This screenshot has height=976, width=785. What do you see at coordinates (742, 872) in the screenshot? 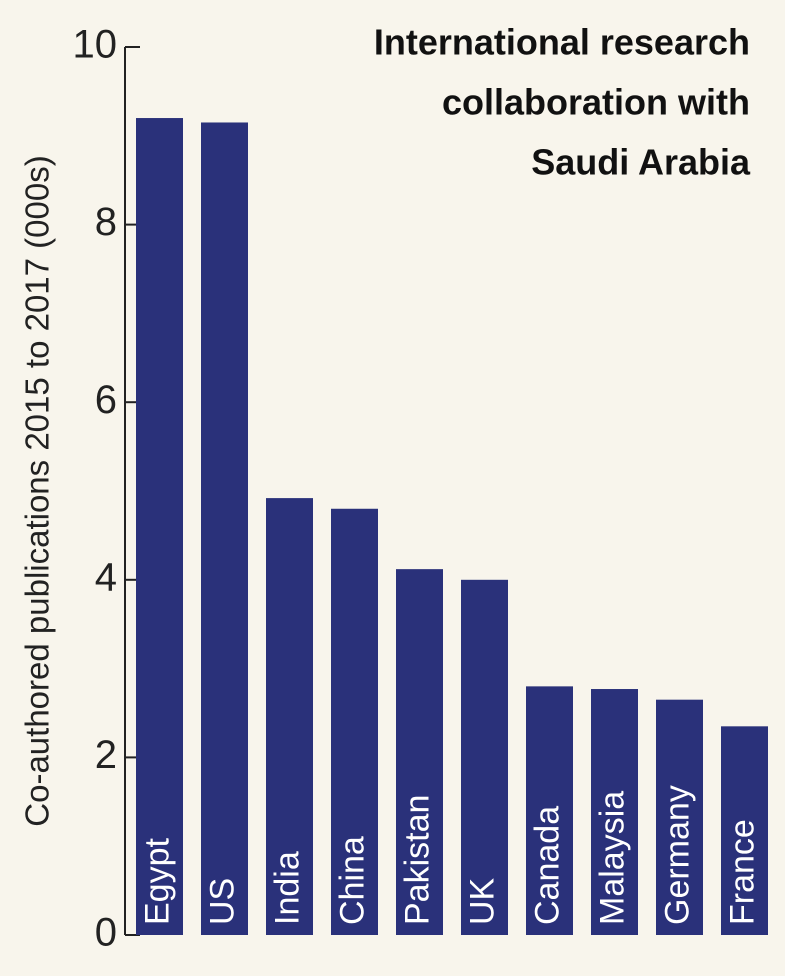
I see `x-tick-label: France` at bounding box center [742, 872].